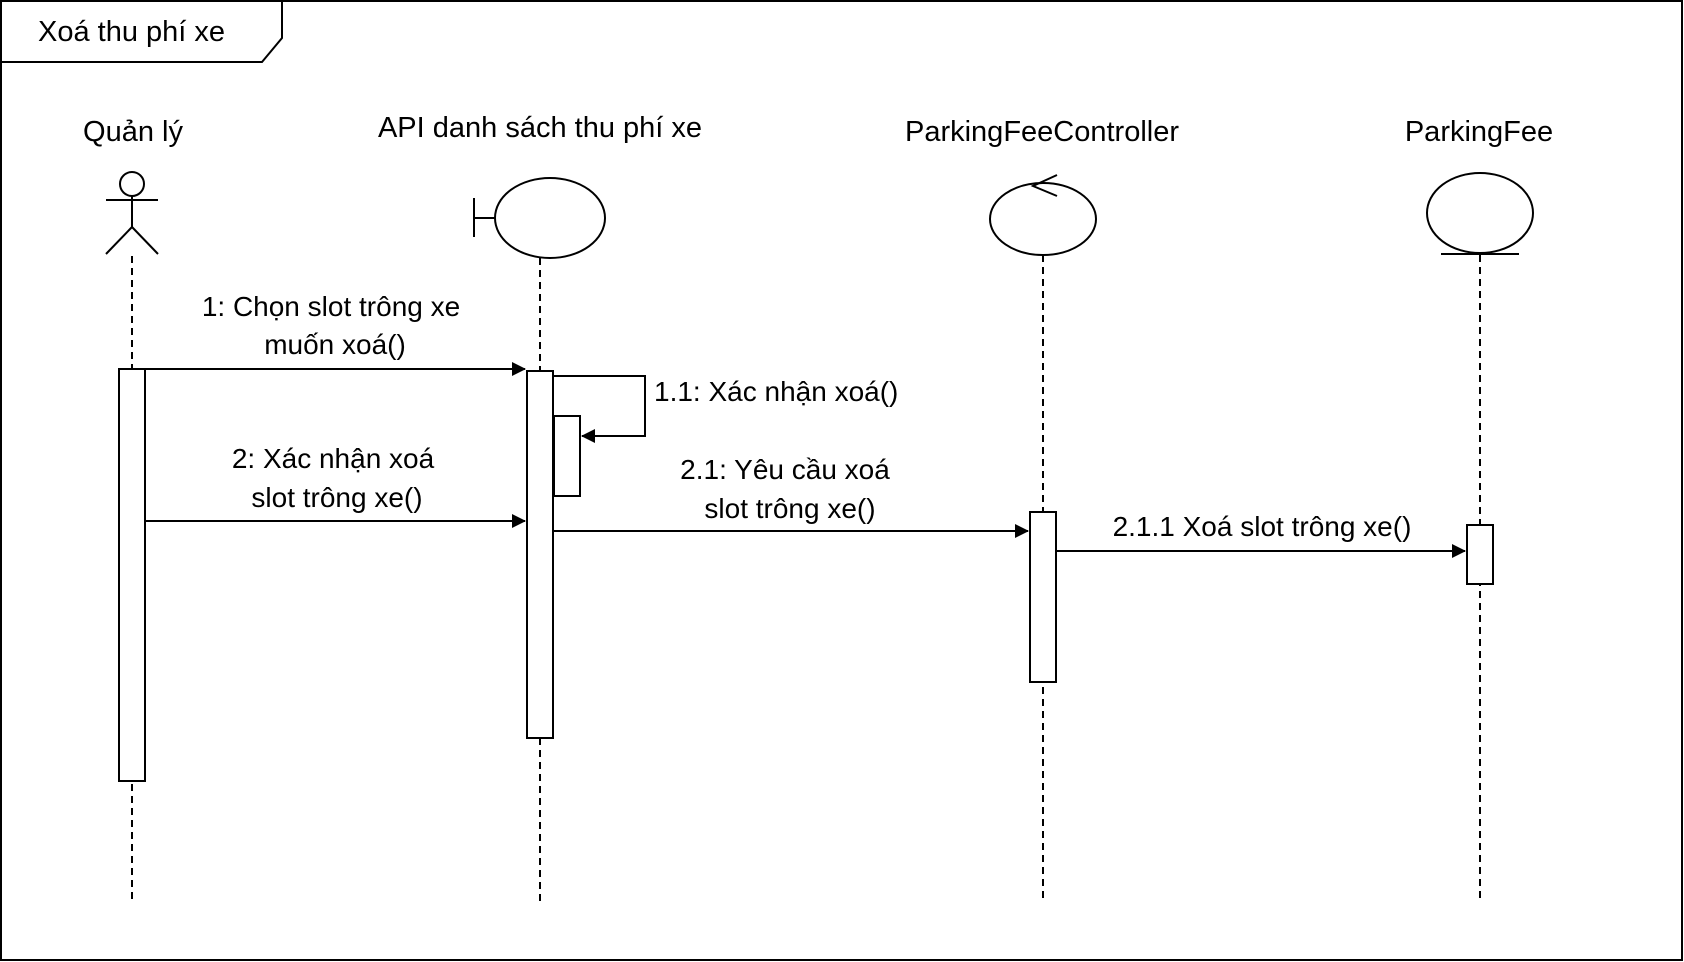 The width and height of the screenshot is (1684, 962). I want to click on message-label-m1-line1: 1: Chọn slot trông xe, so click(331, 306).